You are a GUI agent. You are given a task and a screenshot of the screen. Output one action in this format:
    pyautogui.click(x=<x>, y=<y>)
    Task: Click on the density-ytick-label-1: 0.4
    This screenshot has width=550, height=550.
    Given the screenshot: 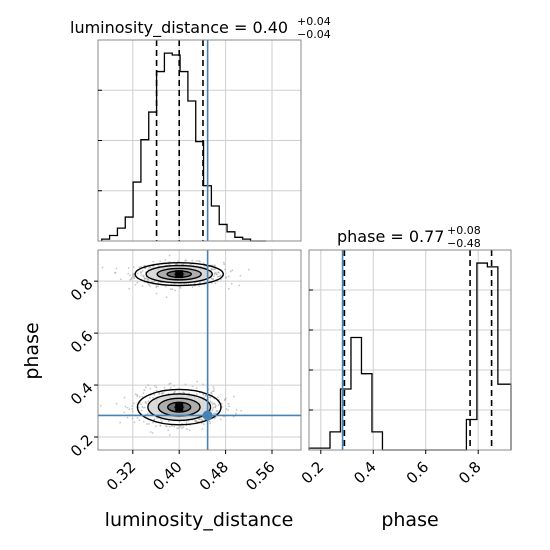 What is the action you would take?
    pyautogui.click(x=82, y=394)
    